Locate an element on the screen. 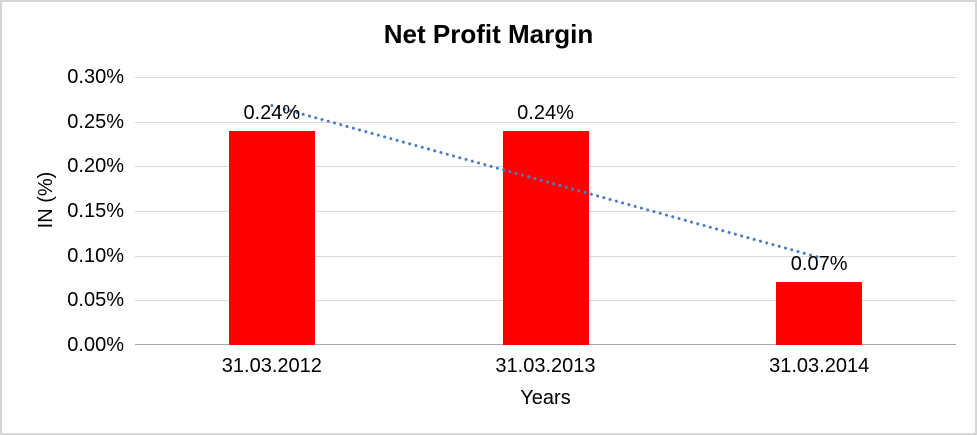  x-axis-title: Years is located at coordinates (545, 398).